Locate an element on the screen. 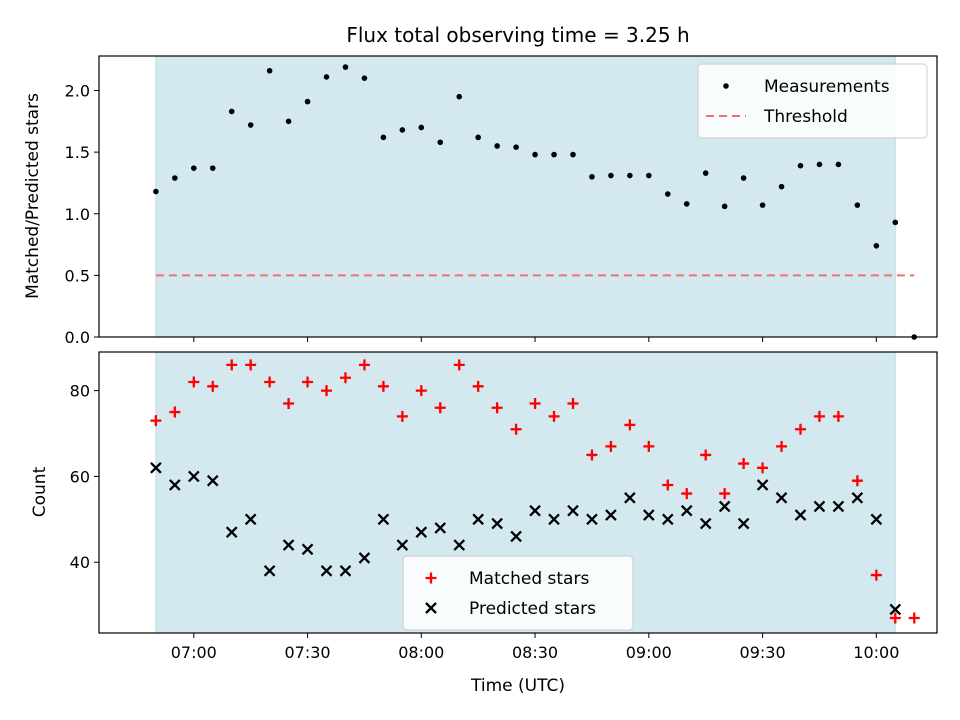 The image size is (960, 720). bottom-ytick-label-1: 60 is located at coordinates (80, 476).